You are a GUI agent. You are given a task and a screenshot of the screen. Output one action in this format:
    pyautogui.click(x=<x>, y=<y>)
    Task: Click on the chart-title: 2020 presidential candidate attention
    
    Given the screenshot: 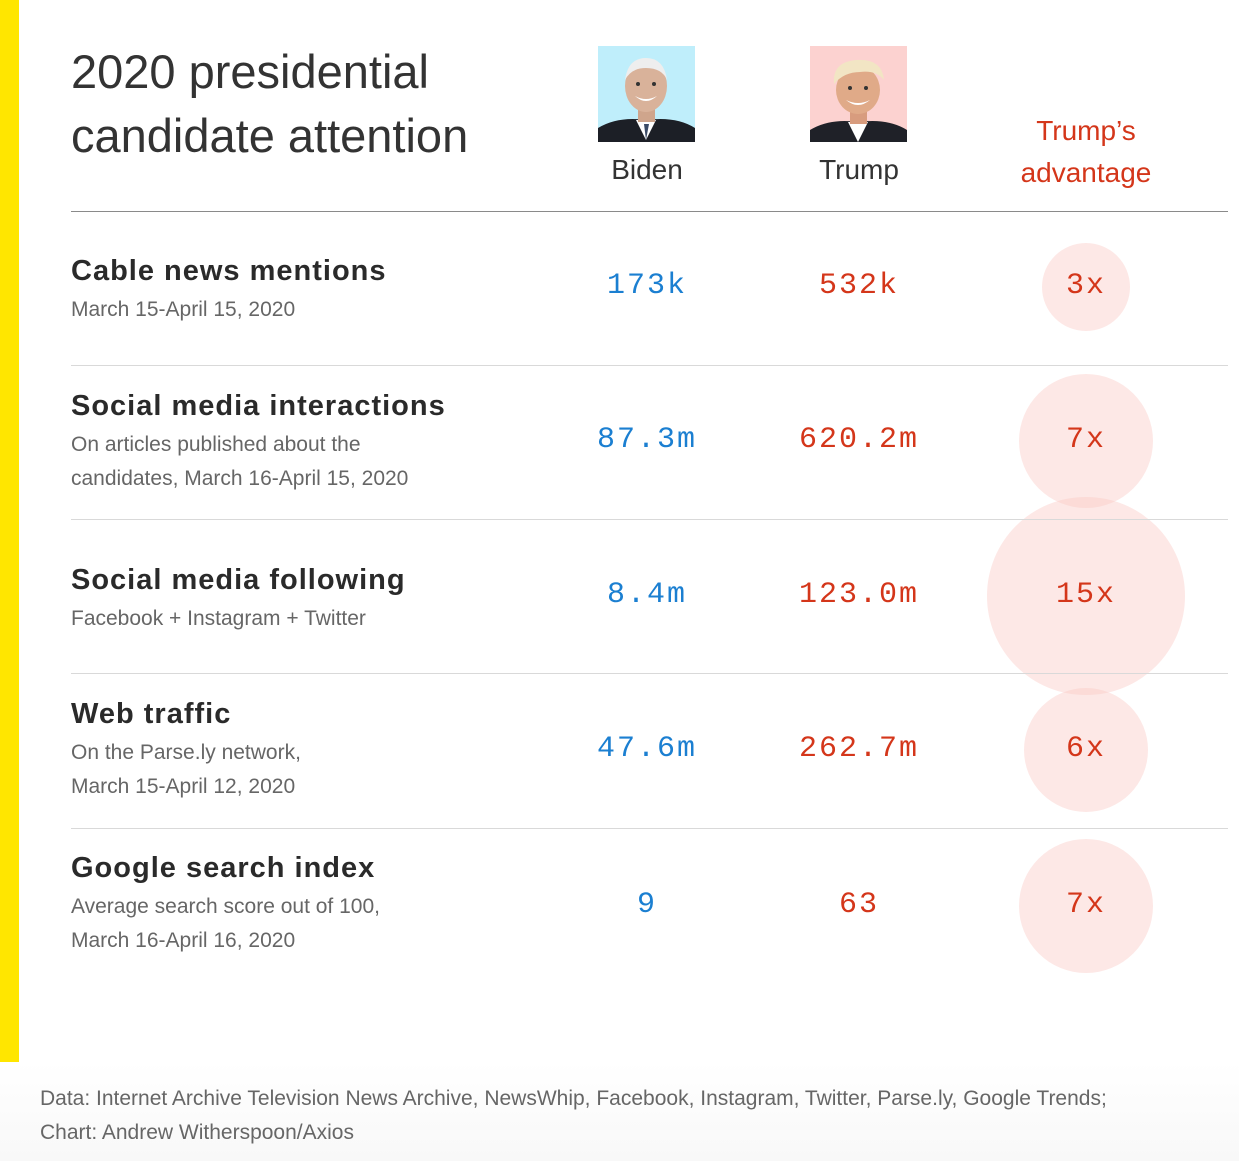 What is the action you would take?
    pyautogui.click(x=311, y=104)
    